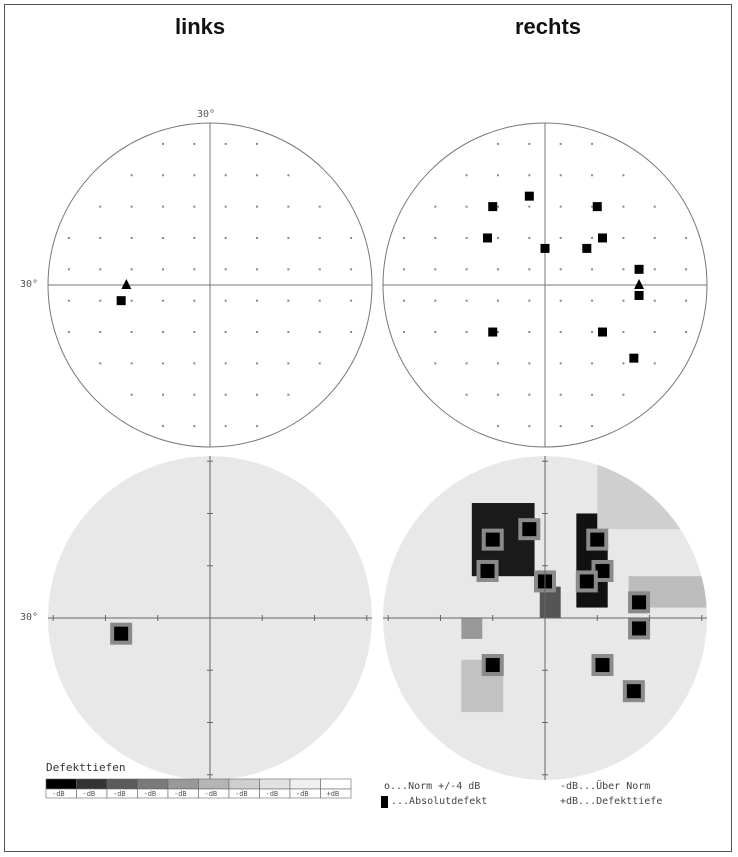  I want to click on legend-scale-label: +dB, so click(333, 794).